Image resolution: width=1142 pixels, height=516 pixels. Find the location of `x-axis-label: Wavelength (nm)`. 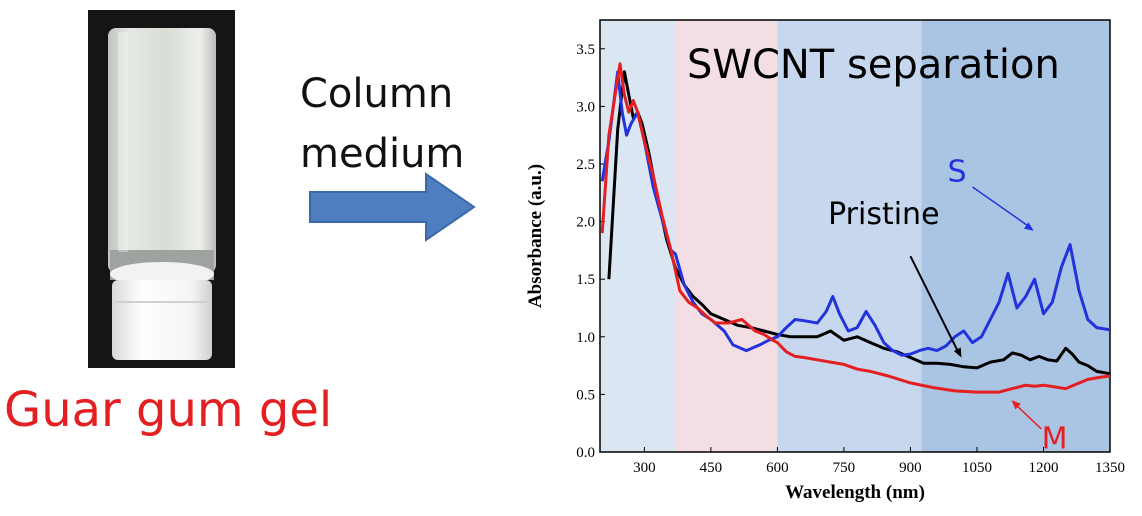

x-axis-label: Wavelength (nm) is located at coordinates (855, 492).